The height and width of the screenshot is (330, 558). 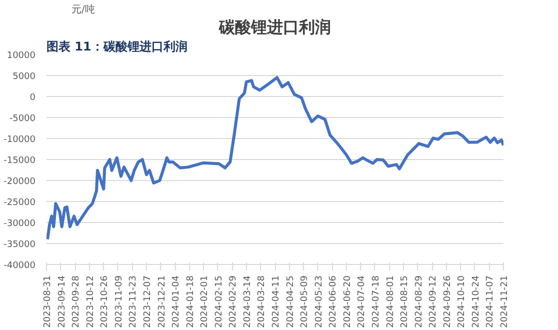 I want to click on x-tick-label: 2024-10-10, so click(x=462, y=301).